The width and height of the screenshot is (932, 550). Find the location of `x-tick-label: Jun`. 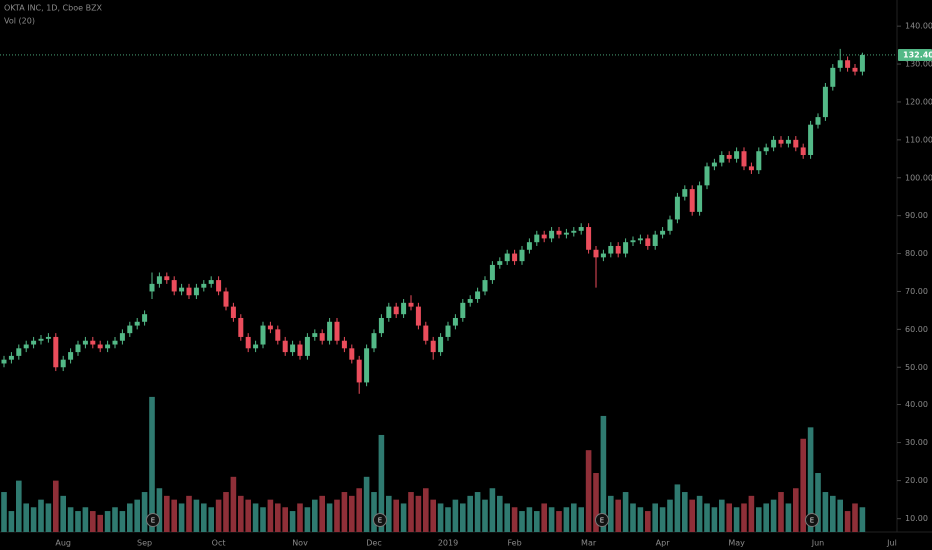

x-tick-label: Jun is located at coordinates (818, 543).